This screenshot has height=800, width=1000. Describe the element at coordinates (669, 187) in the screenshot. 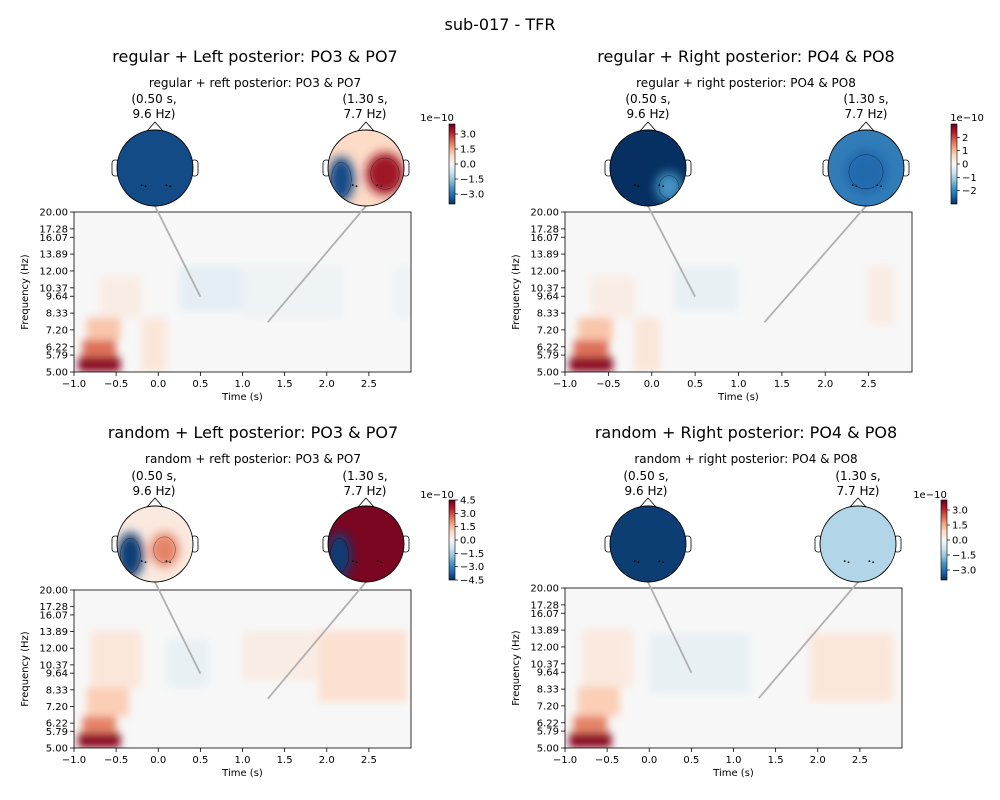

I see `topomap-contour` at that location.